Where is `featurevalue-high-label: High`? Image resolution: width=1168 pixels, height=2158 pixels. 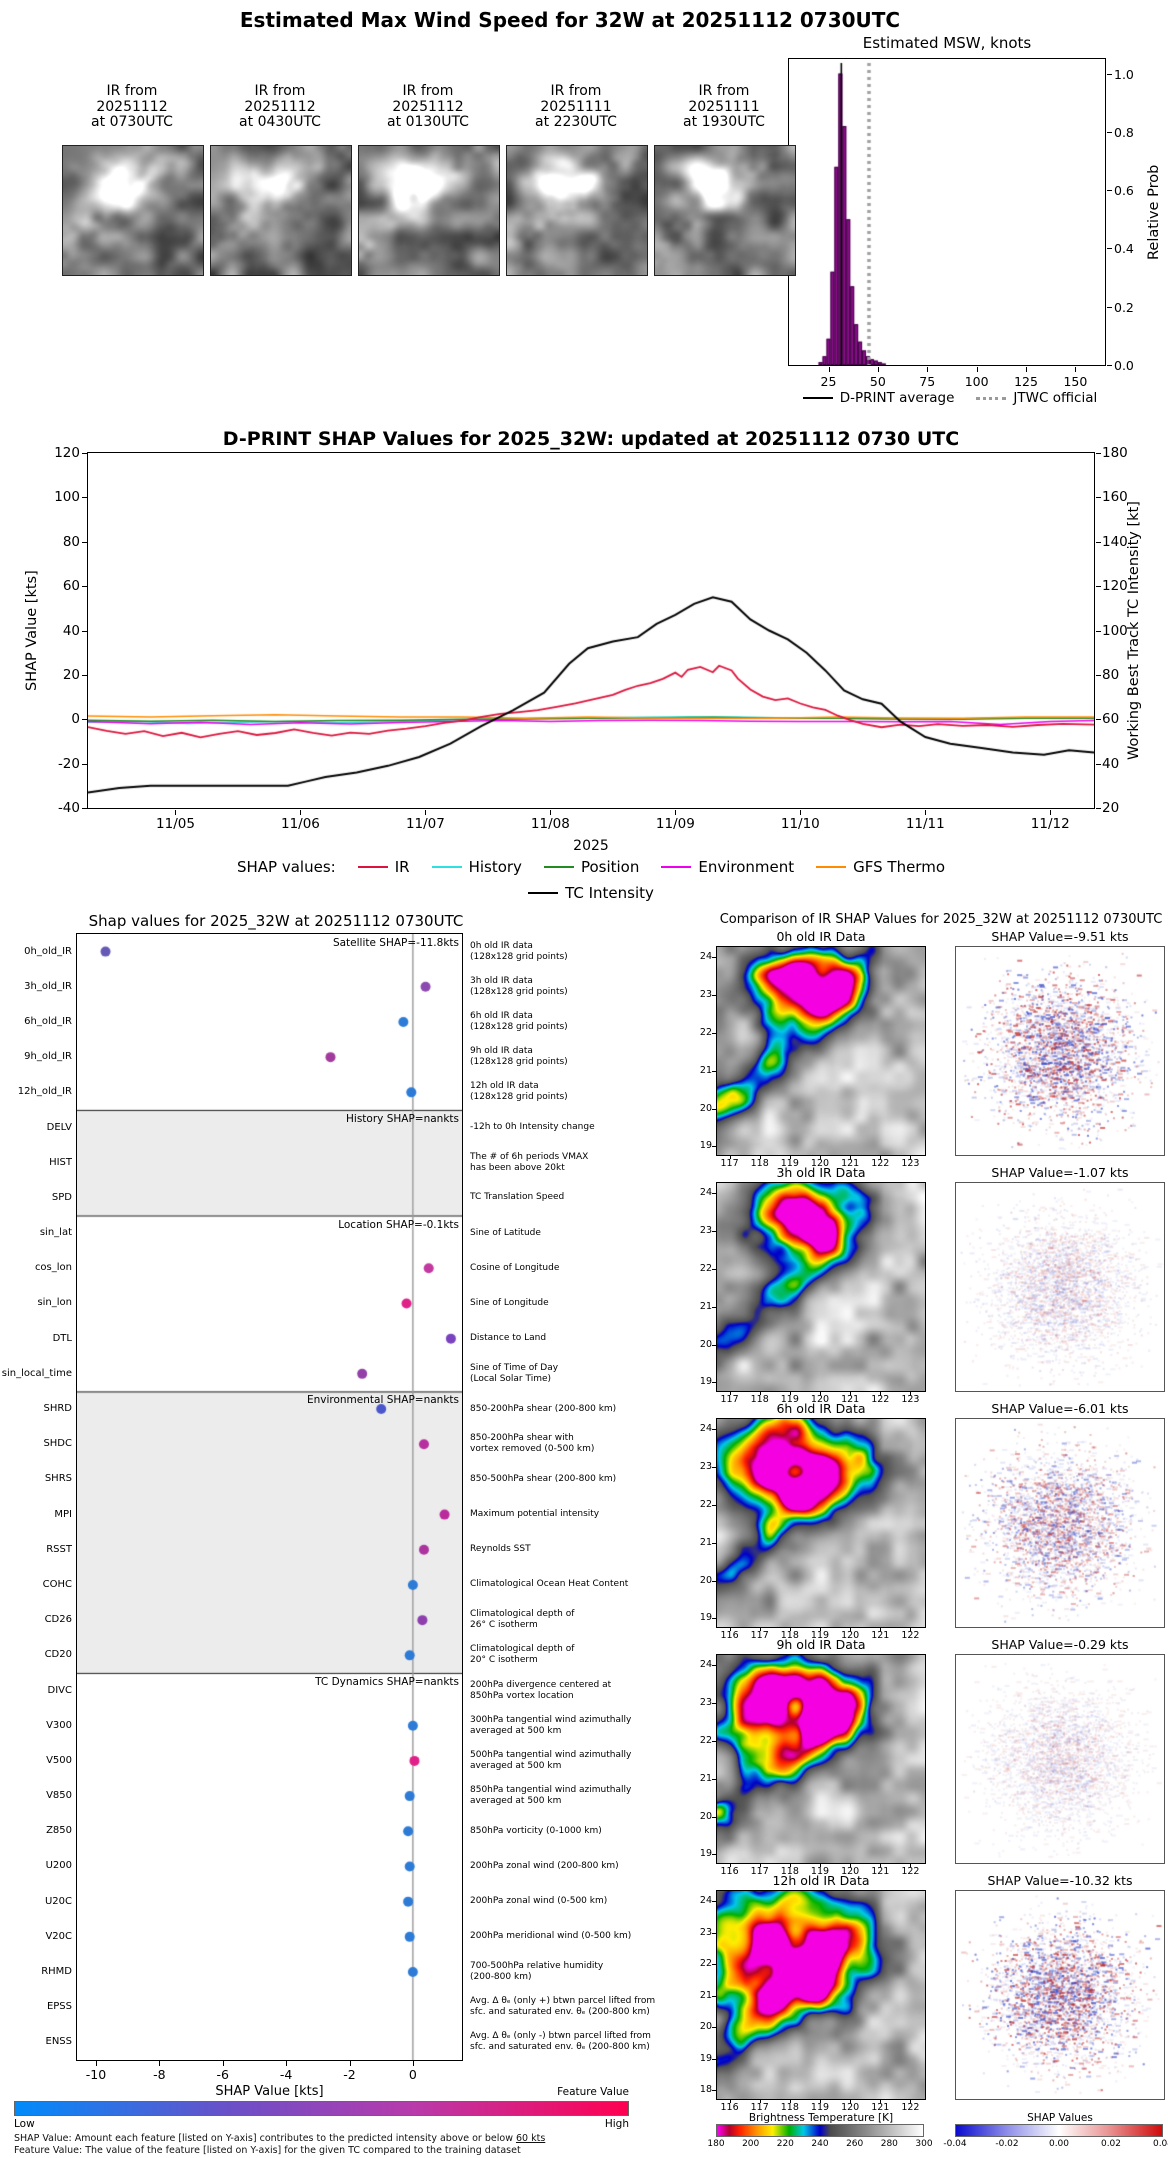 featurevalue-high-label: High is located at coordinates (616, 2124).